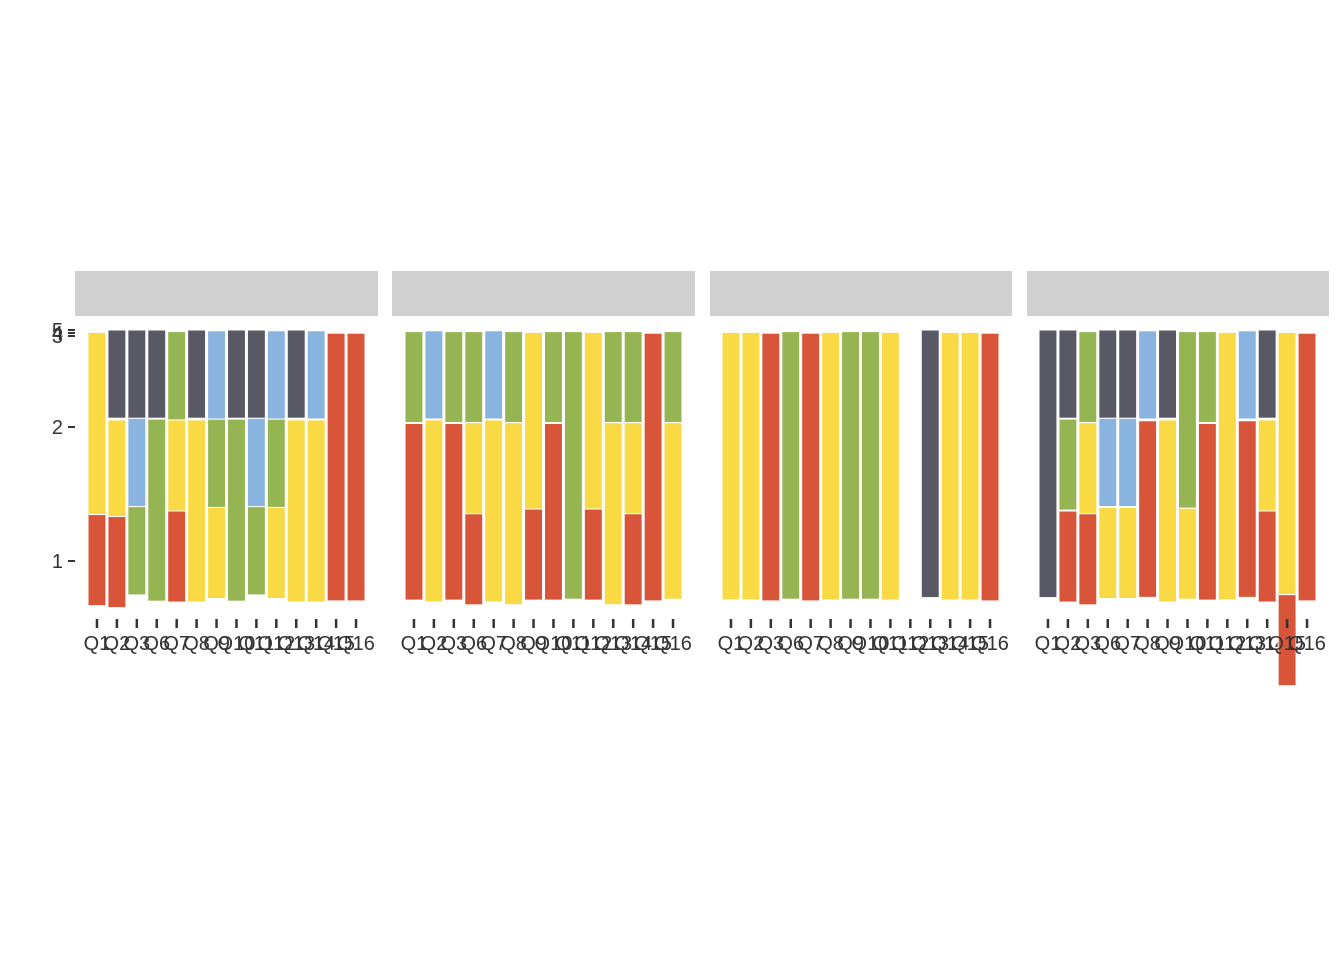 This screenshot has height=960, width=1344. What do you see at coordinates (930, 644) in the screenshot?
I see `x-tick-label: Q13` at bounding box center [930, 644].